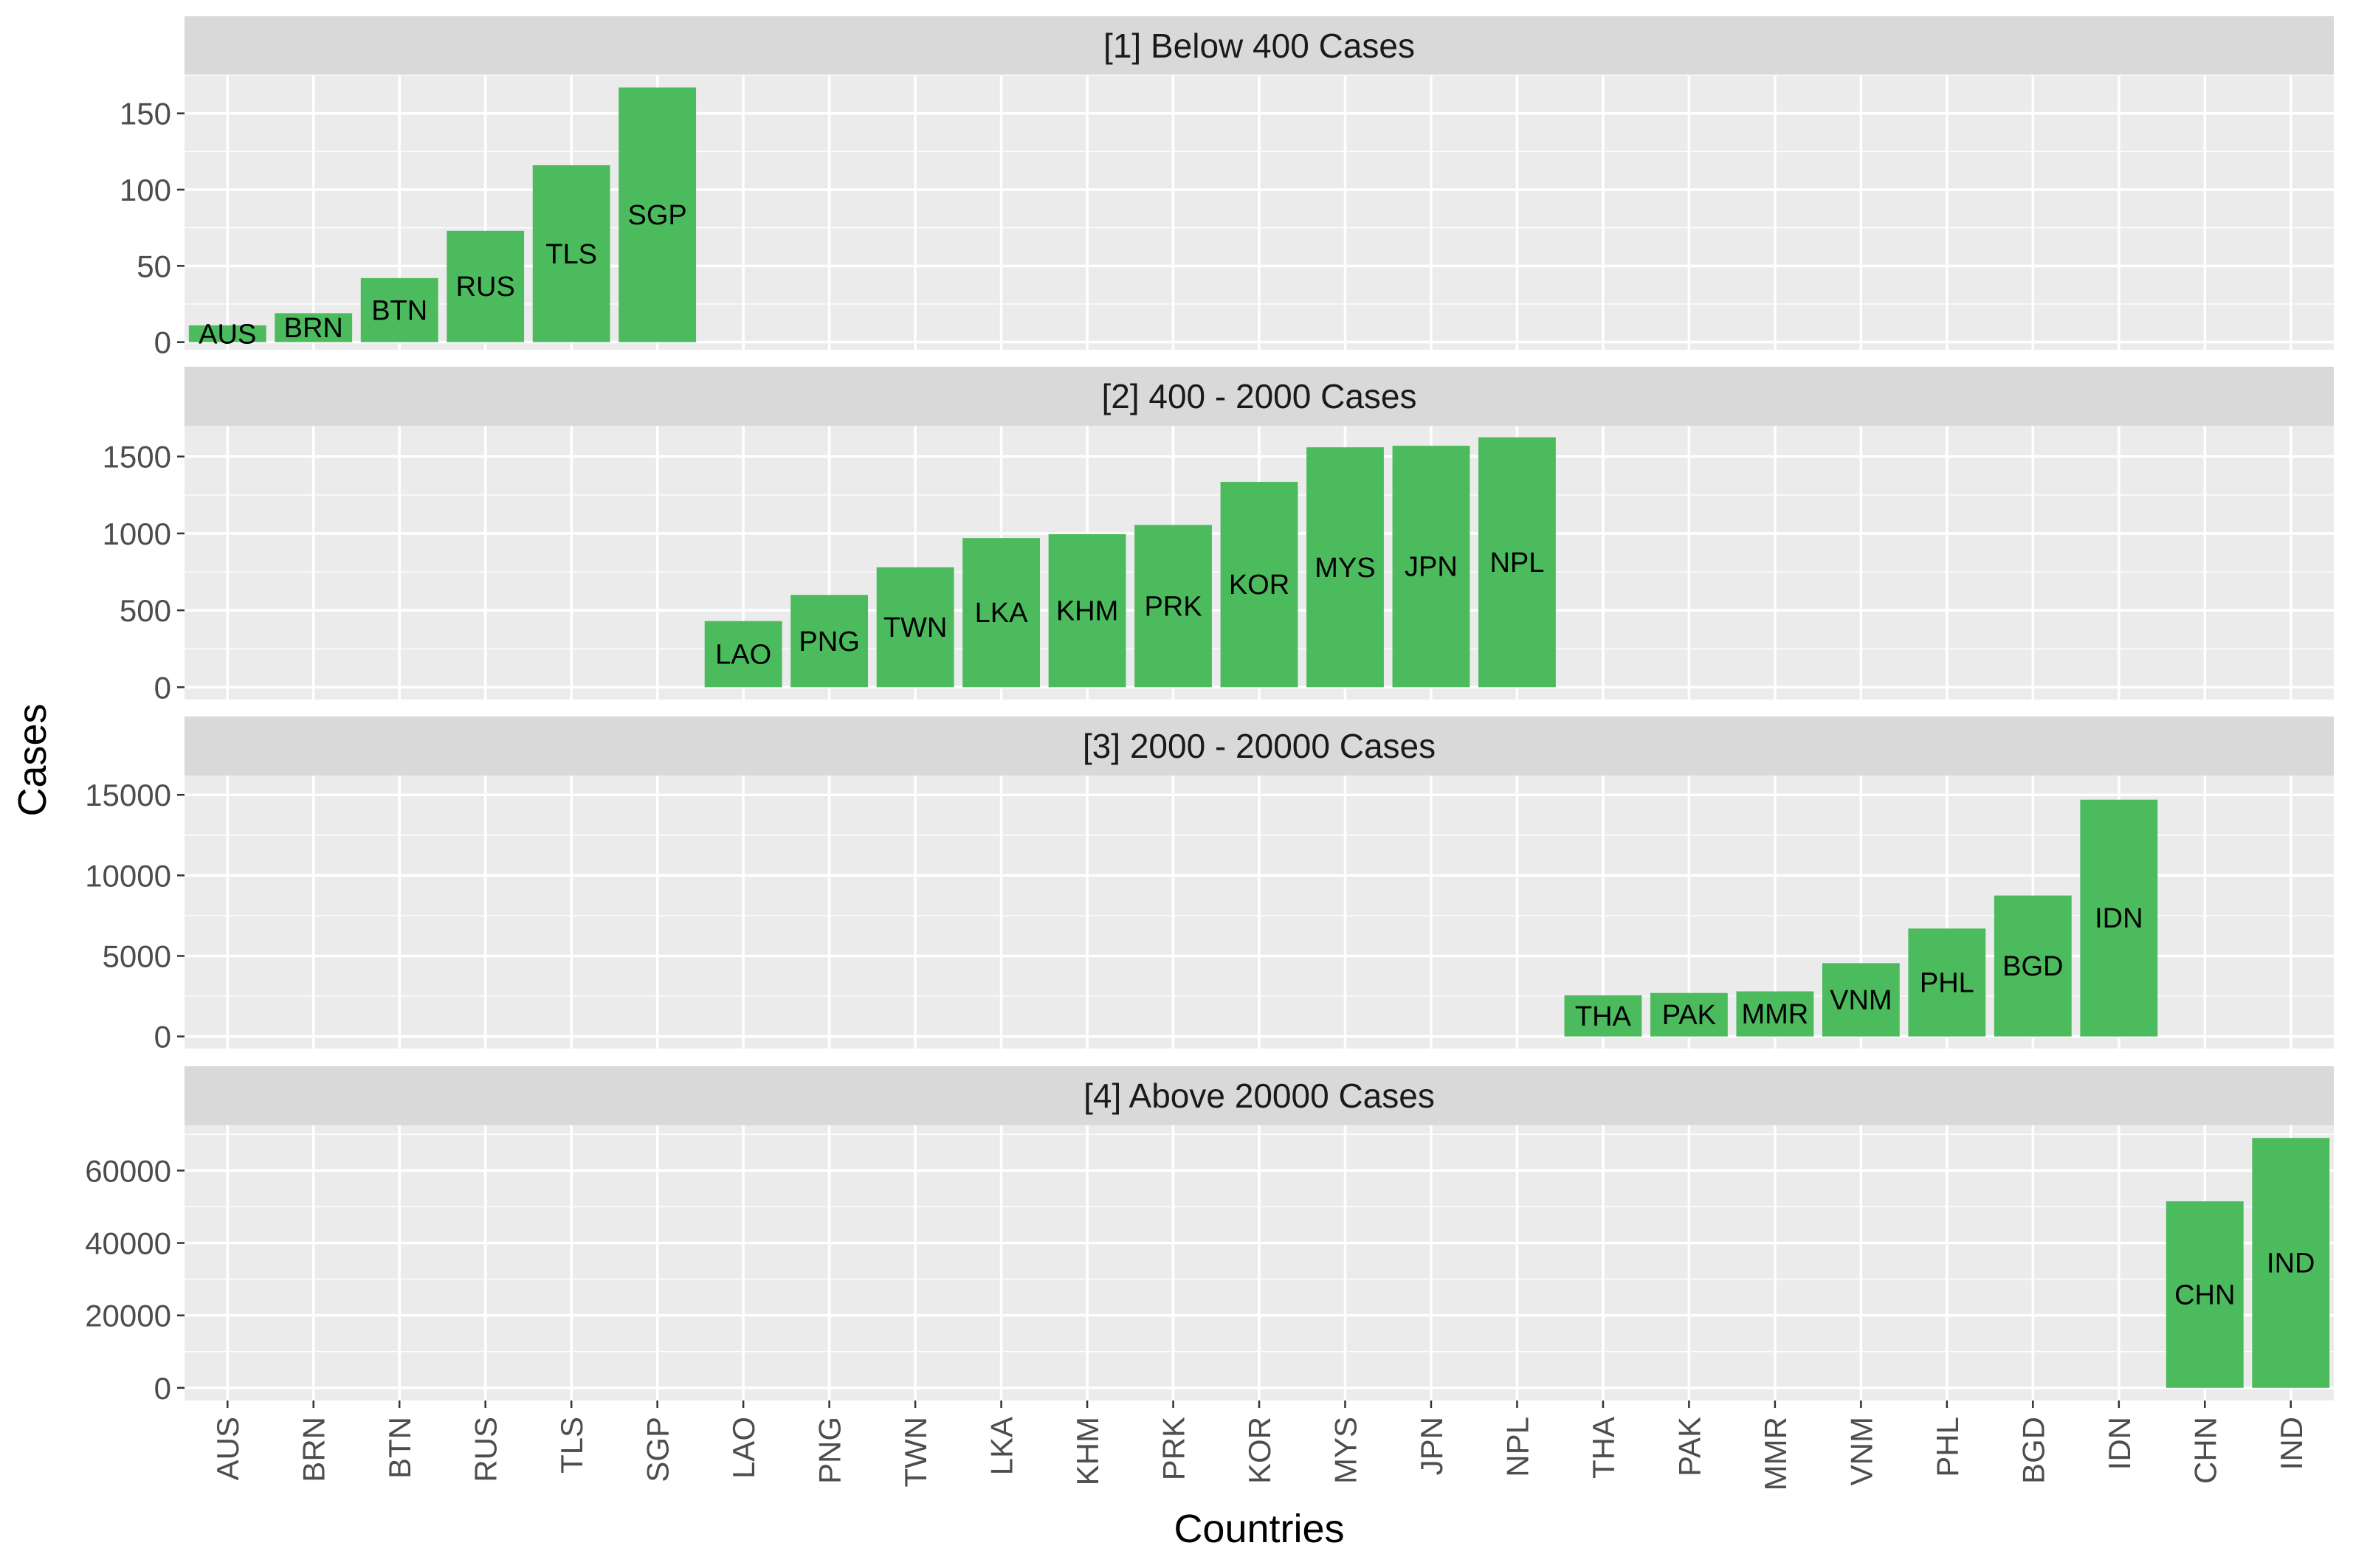  I want to click on bar-label: TLS, so click(571, 254).